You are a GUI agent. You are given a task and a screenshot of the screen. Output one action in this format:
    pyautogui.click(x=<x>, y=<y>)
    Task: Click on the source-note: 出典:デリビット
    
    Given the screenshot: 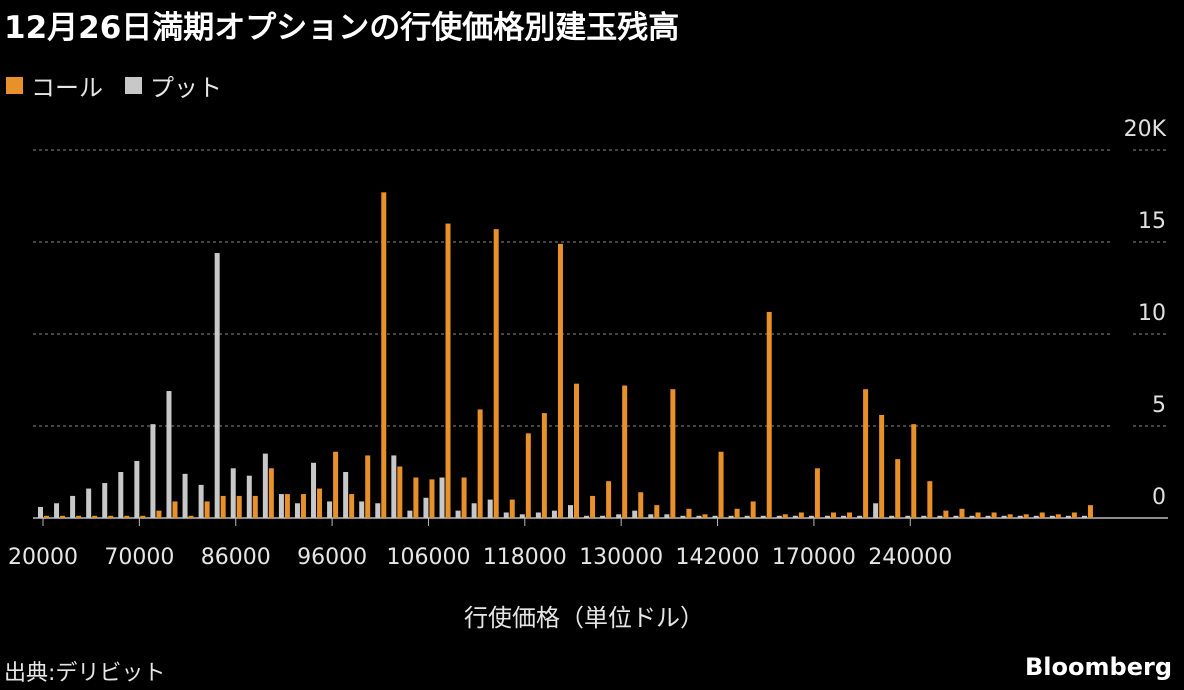 What is the action you would take?
    pyautogui.click(x=85, y=673)
    